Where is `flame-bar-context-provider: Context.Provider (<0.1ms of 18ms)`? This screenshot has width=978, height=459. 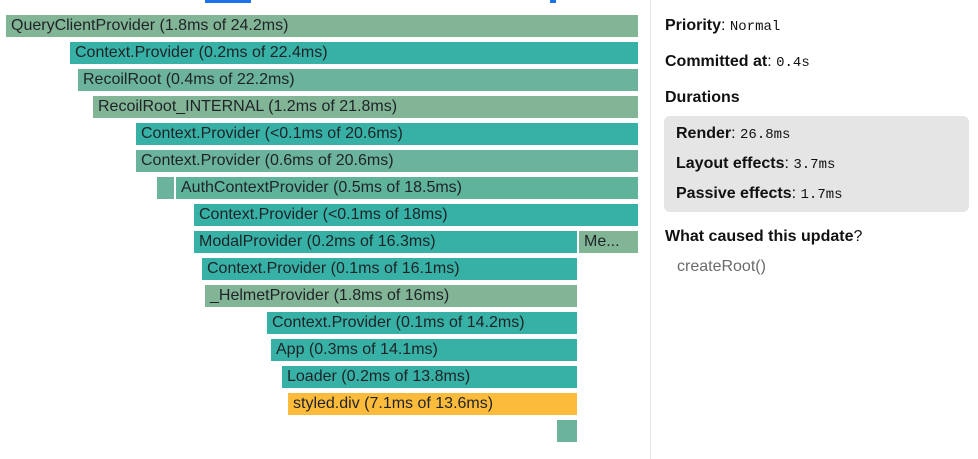 flame-bar-context-provider: Context.Provider (<0.1ms of 18ms) is located at coordinates (416, 215).